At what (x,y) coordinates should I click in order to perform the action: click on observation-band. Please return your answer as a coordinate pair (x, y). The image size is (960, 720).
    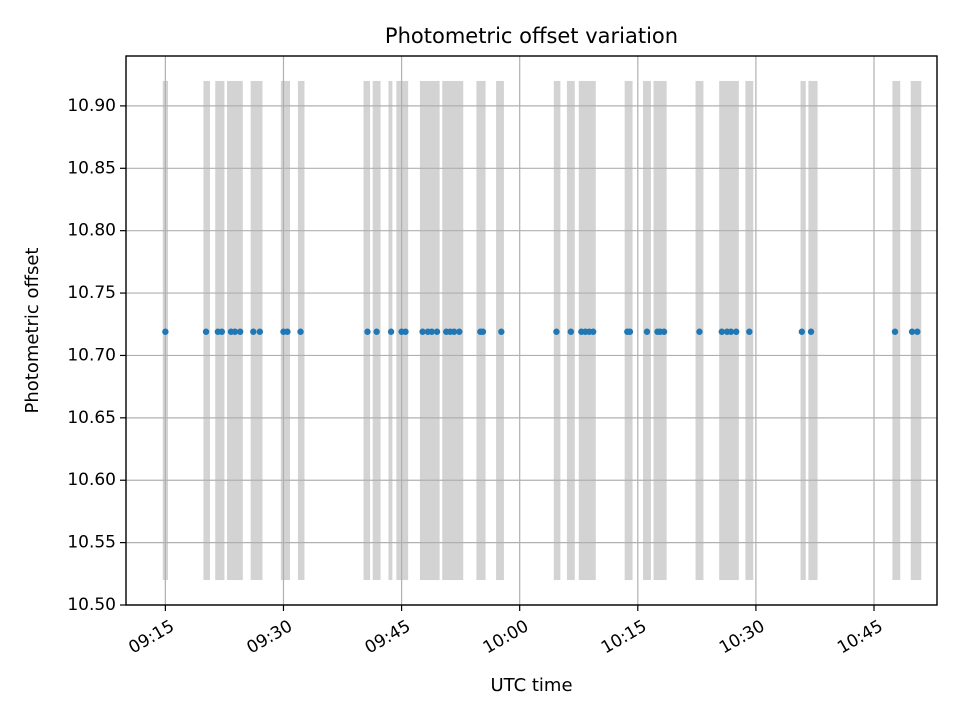
    Looking at the image, I should click on (256, 330).